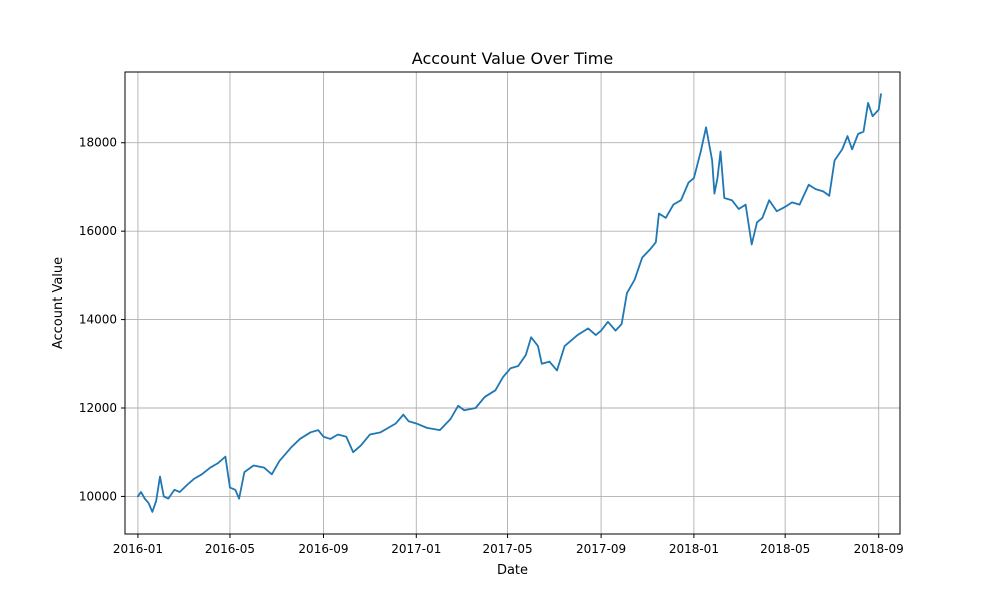 The image size is (1000, 600). Describe the element at coordinates (323, 549) in the screenshot. I see `x-tick-label: 2016-09` at that location.